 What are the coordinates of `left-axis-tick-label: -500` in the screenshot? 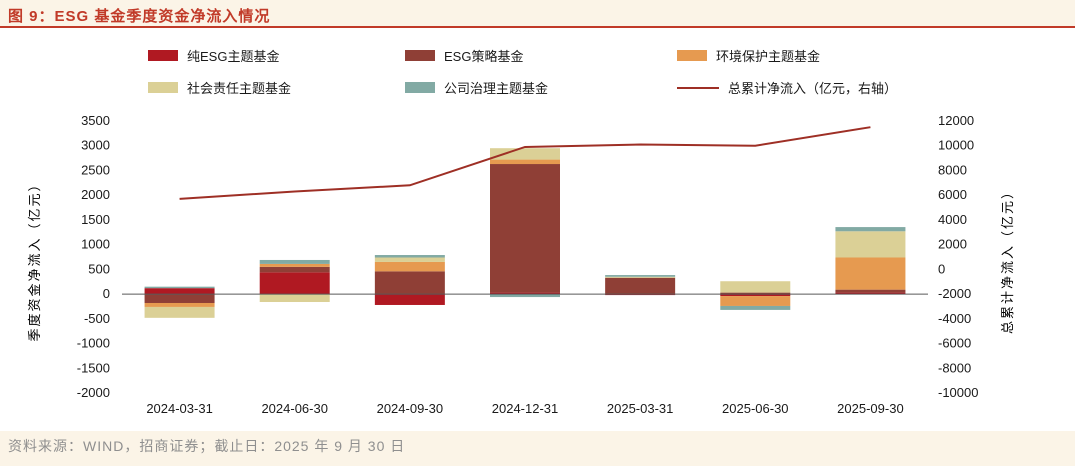 It's located at (97, 318).